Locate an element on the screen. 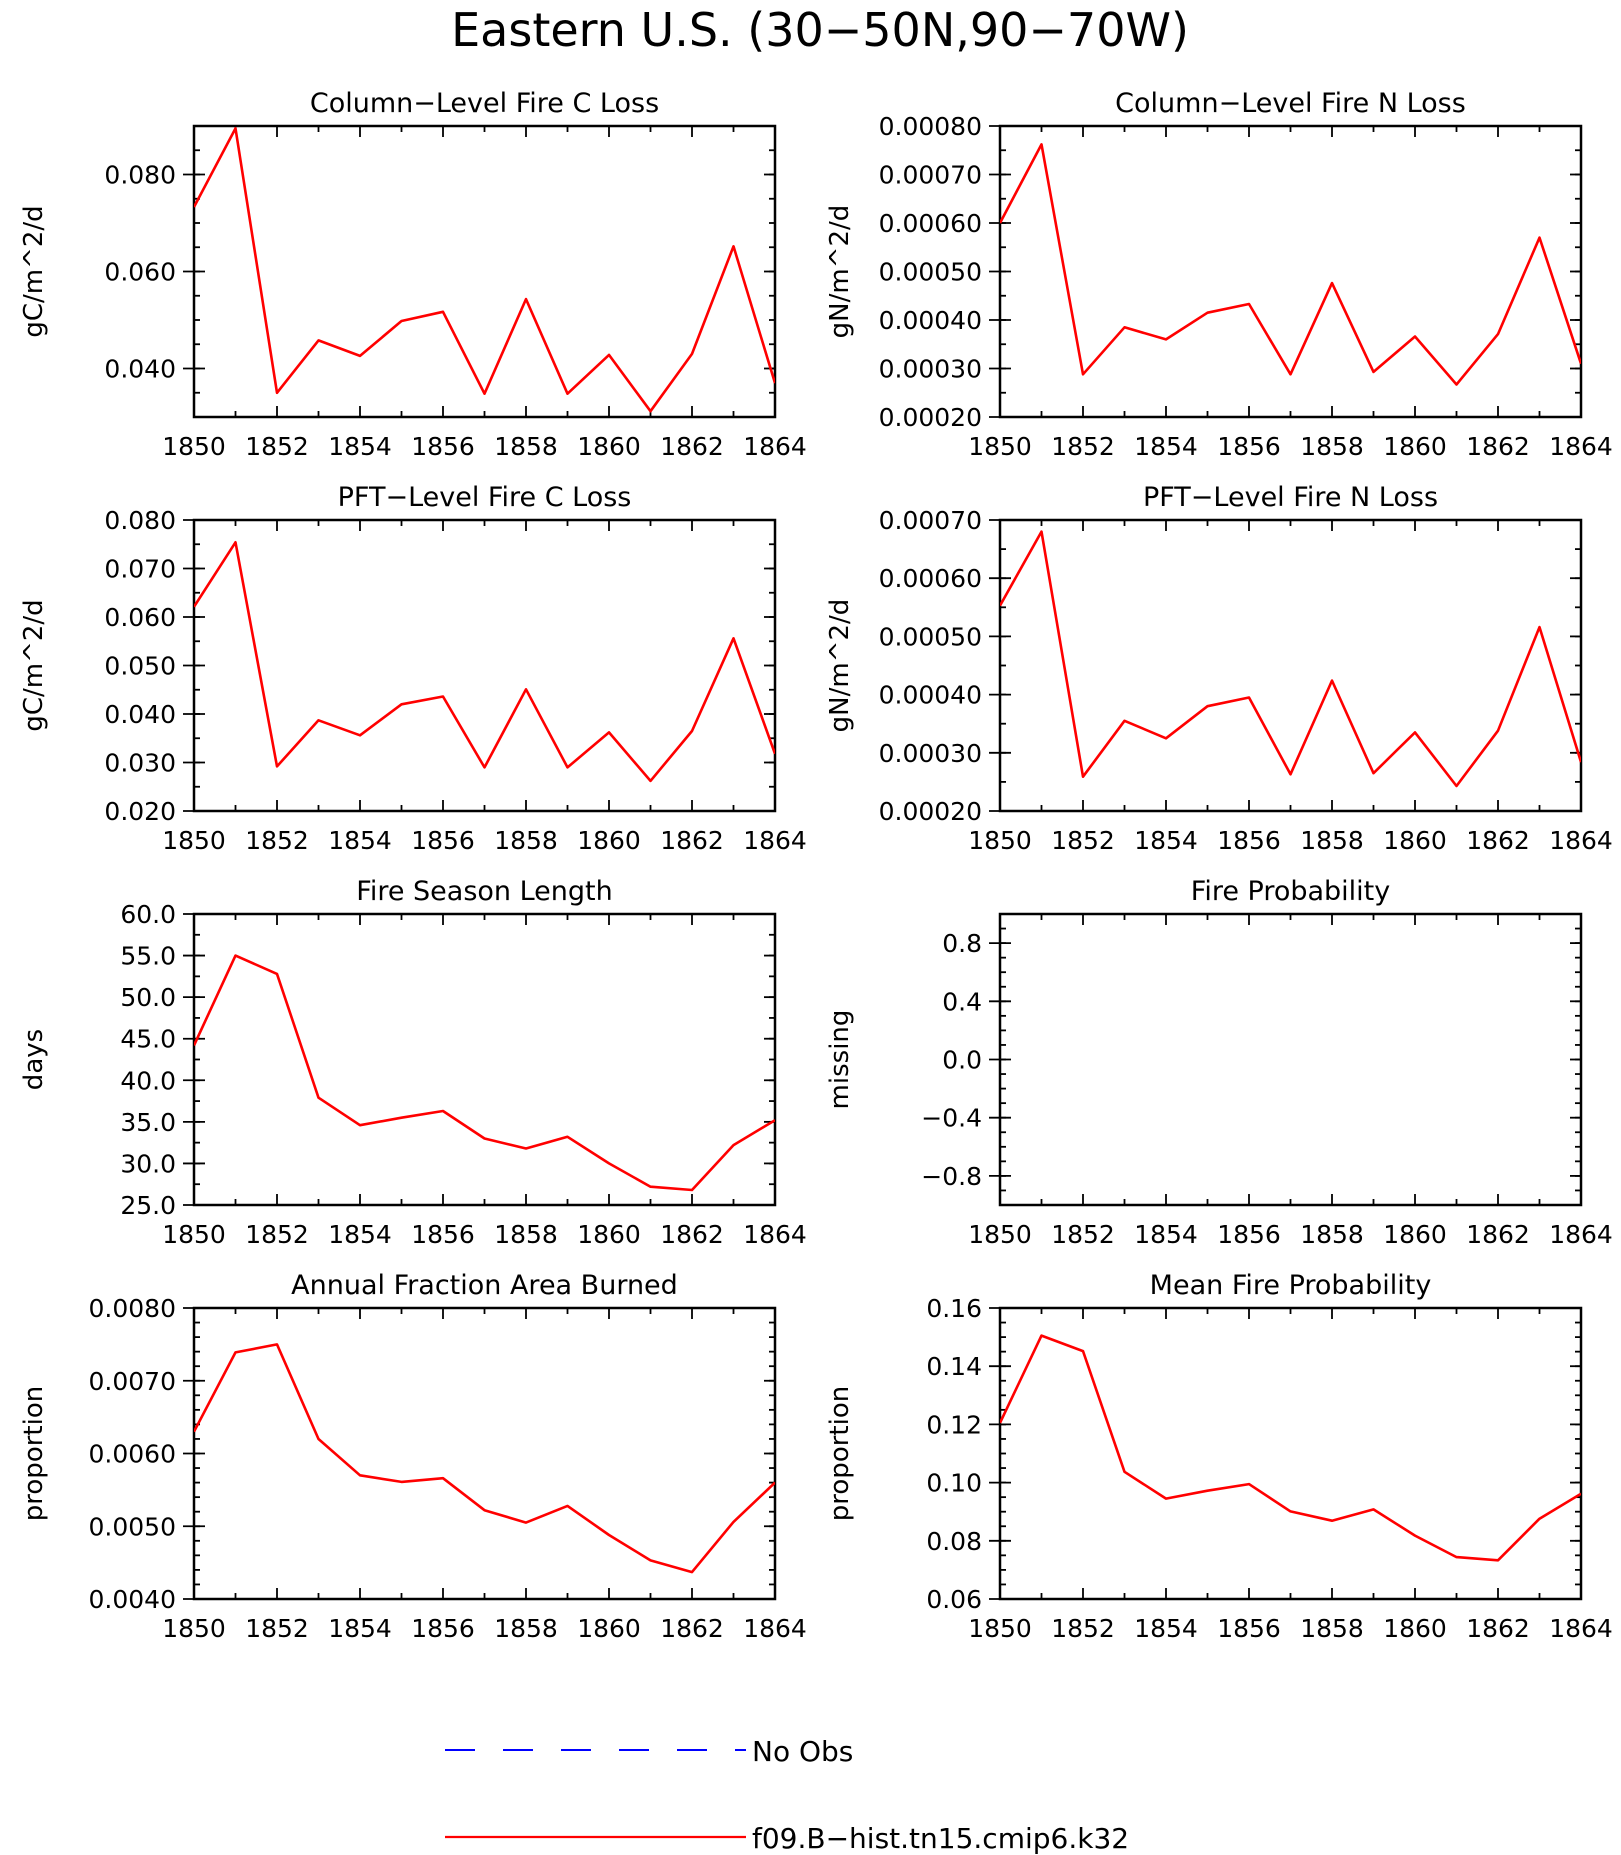  y-tick-label: 0.00020 is located at coordinates (930, 811).